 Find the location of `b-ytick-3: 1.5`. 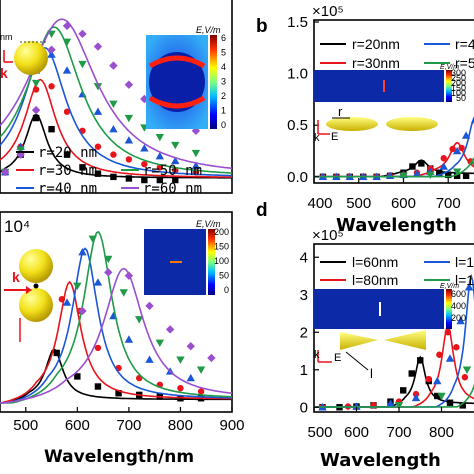

b-ytick-3: 1.5 is located at coordinates (297, 22).